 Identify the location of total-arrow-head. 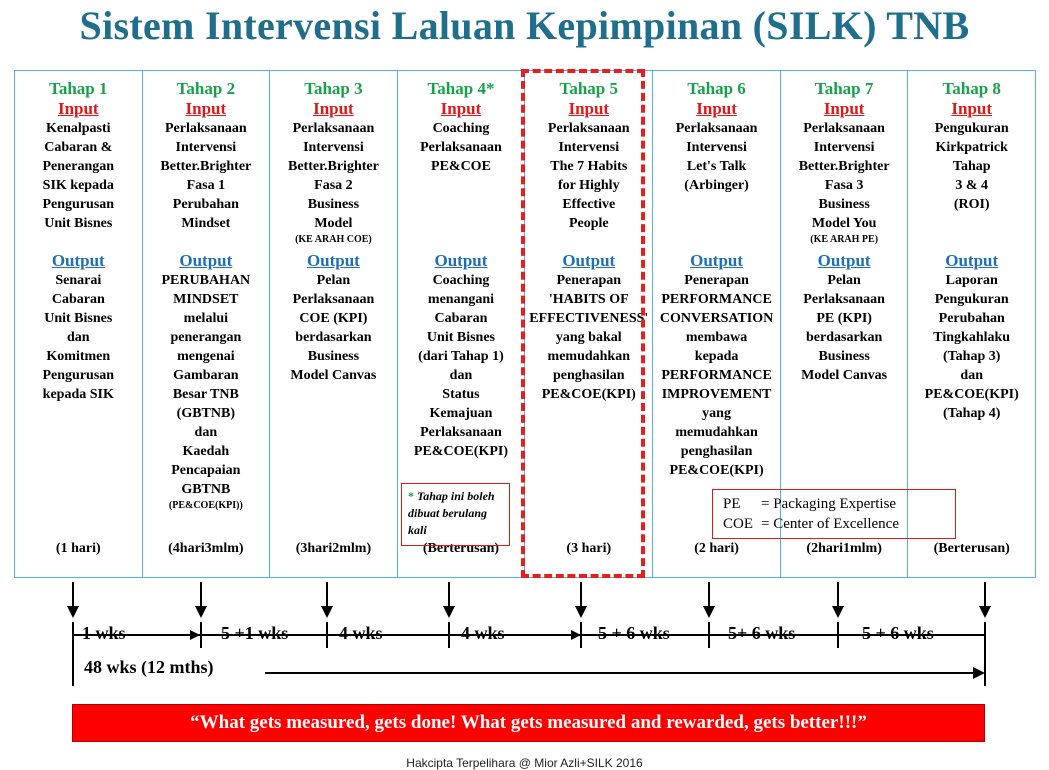
(979, 673).